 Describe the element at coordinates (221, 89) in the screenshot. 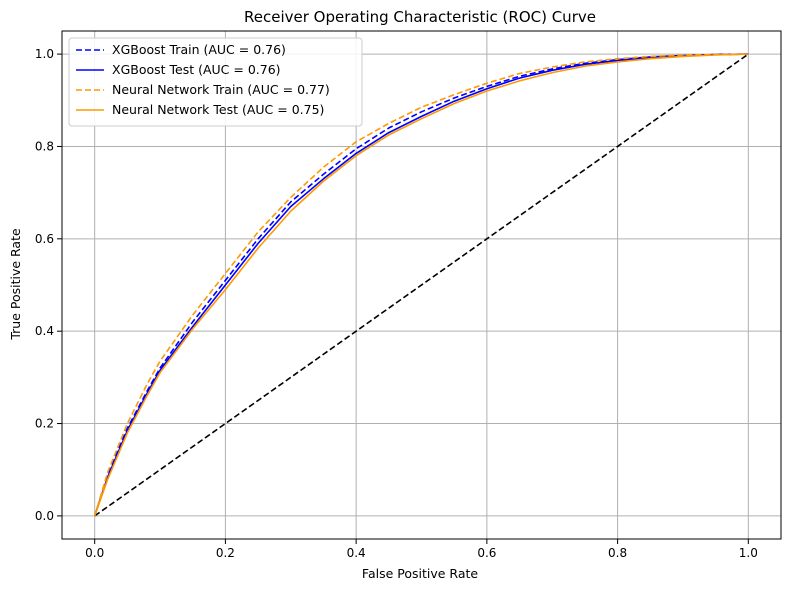

I see `legend-label-2: Neural Network Train (AUC = 0.77)` at that location.